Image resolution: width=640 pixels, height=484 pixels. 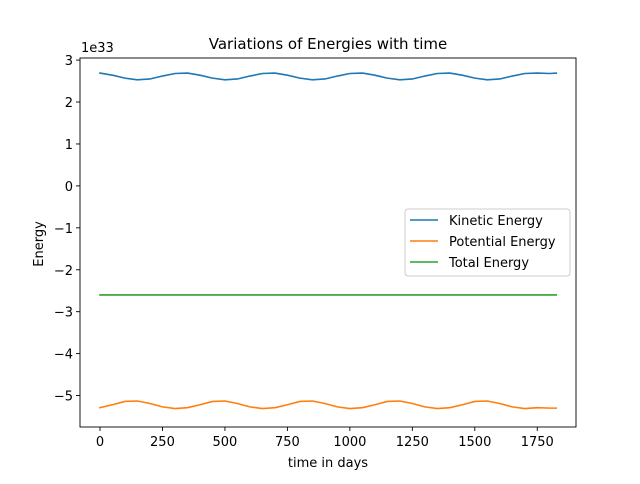 What do you see at coordinates (63, 229) in the screenshot?
I see `y-tick-label: −1` at bounding box center [63, 229].